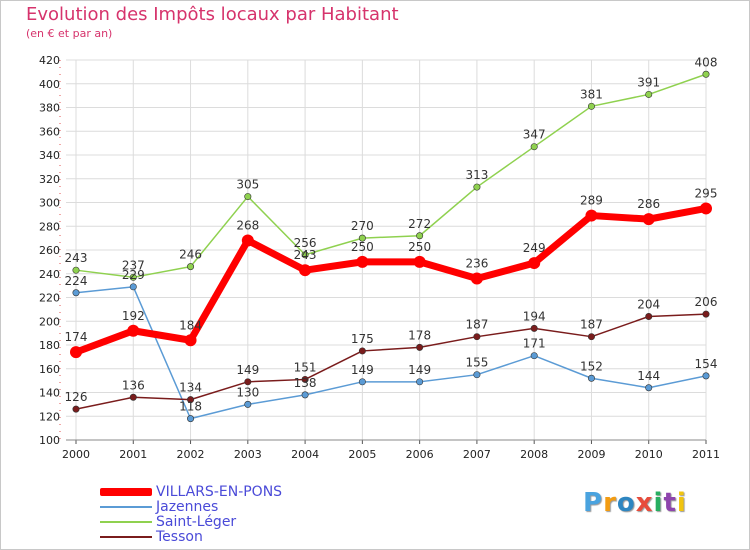  Describe the element at coordinates (706, 364) in the screenshot. I see `data-label: 154` at that location.